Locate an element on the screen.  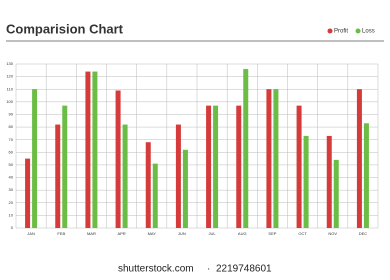
y-tick-label: 130 is located at coordinates (9, 63).